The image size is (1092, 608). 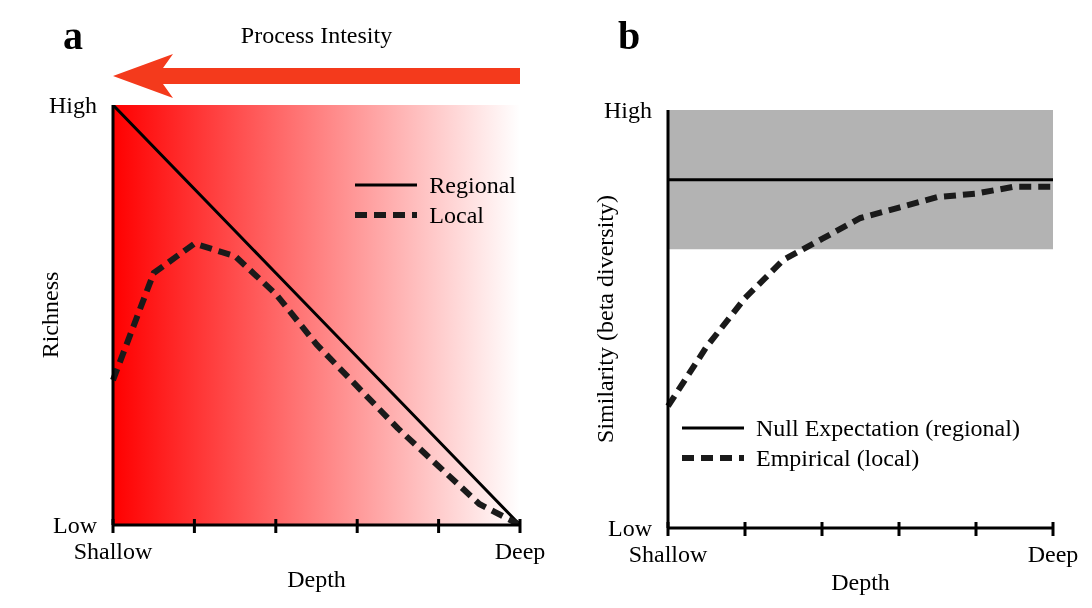 I want to click on legend-label: Regional, so click(x=472, y=185).